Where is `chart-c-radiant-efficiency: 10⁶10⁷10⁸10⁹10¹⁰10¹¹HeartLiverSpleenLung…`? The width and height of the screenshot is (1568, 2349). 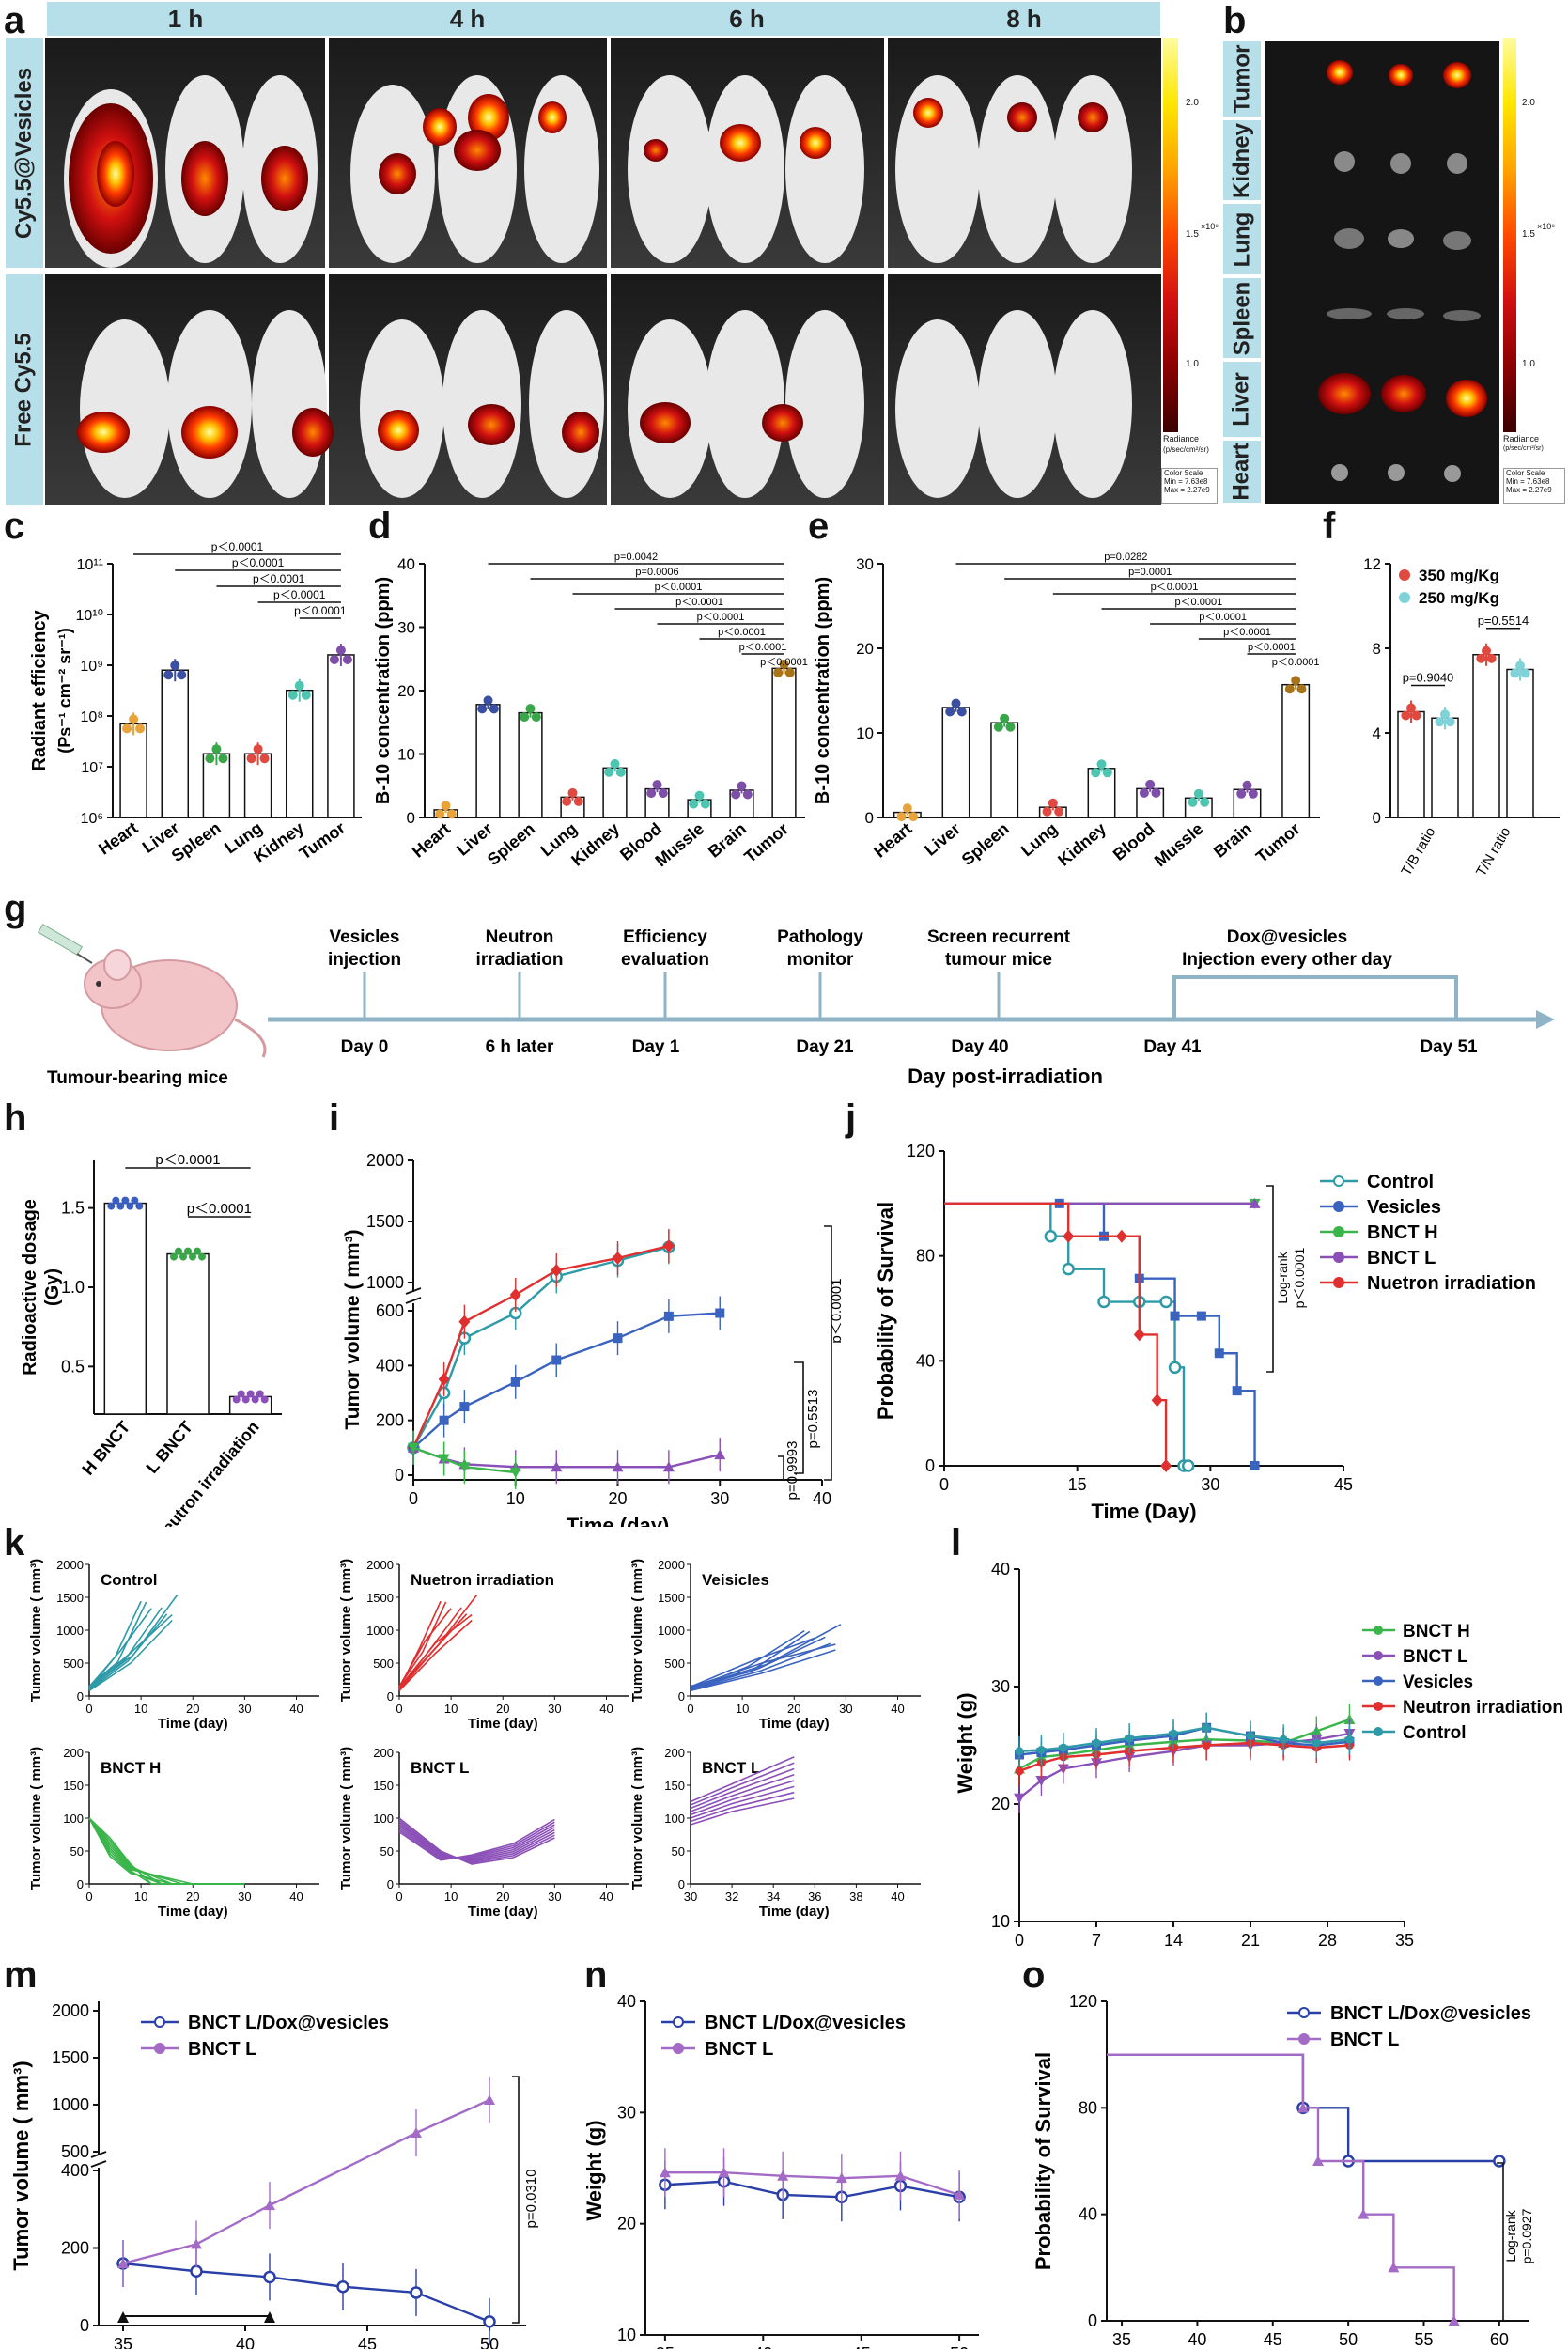 chart-c-radiant-efficiency: 10⁶10⁷10⁸10⁹10¹⁰10¹¹HeartLiverSpleenLung… is located at coordinates (195, 703).